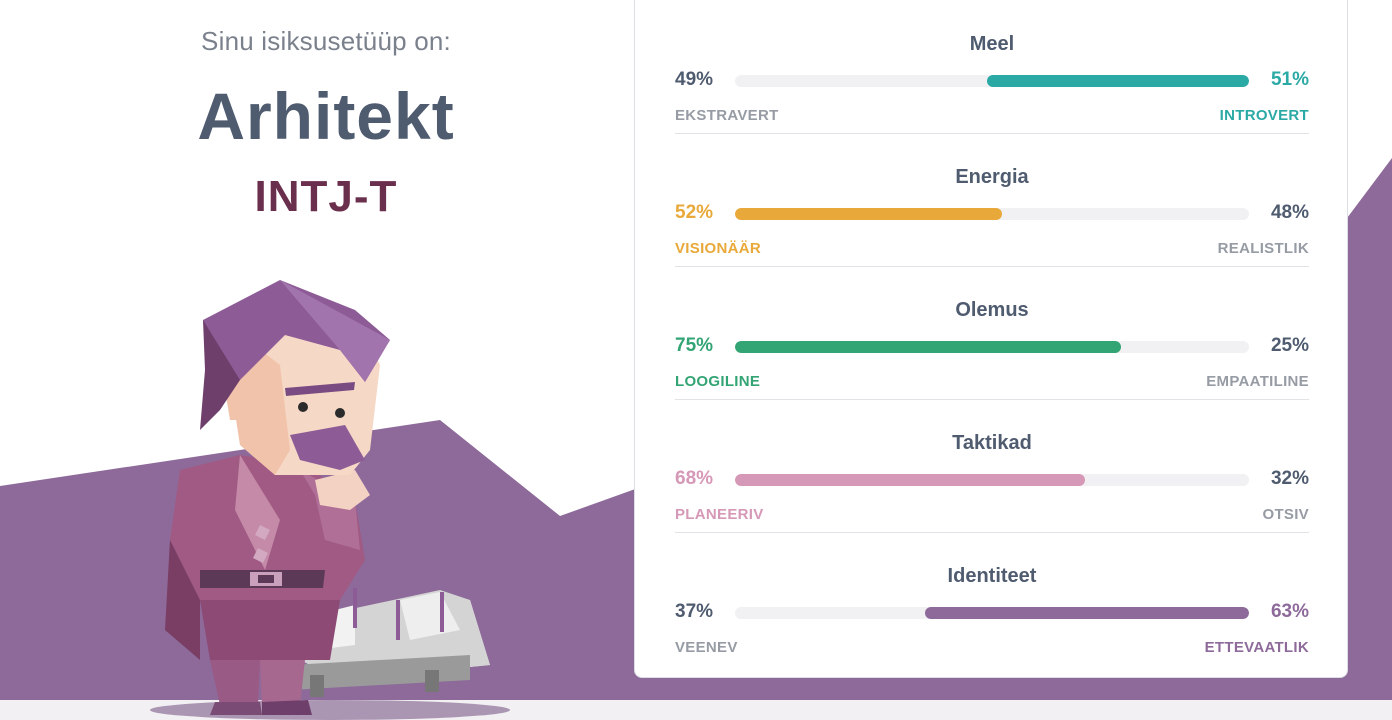  I want to click on trait-title: Identiteet, so click(992, 576).